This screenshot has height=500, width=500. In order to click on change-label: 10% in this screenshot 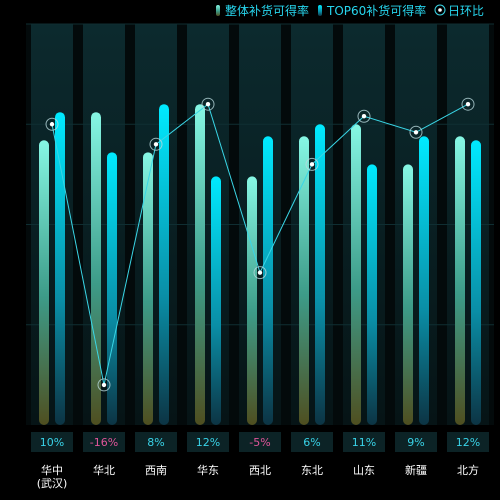, I will do `click(52, 442)`.